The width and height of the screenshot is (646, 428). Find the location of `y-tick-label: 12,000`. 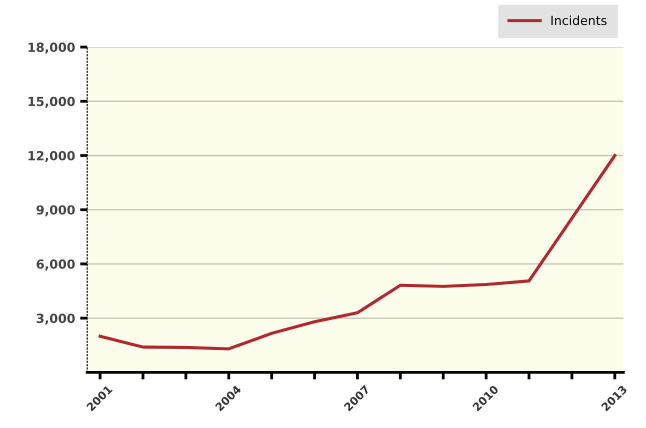

y-tick-label: 12,000 is located at coordinates (51, 156).